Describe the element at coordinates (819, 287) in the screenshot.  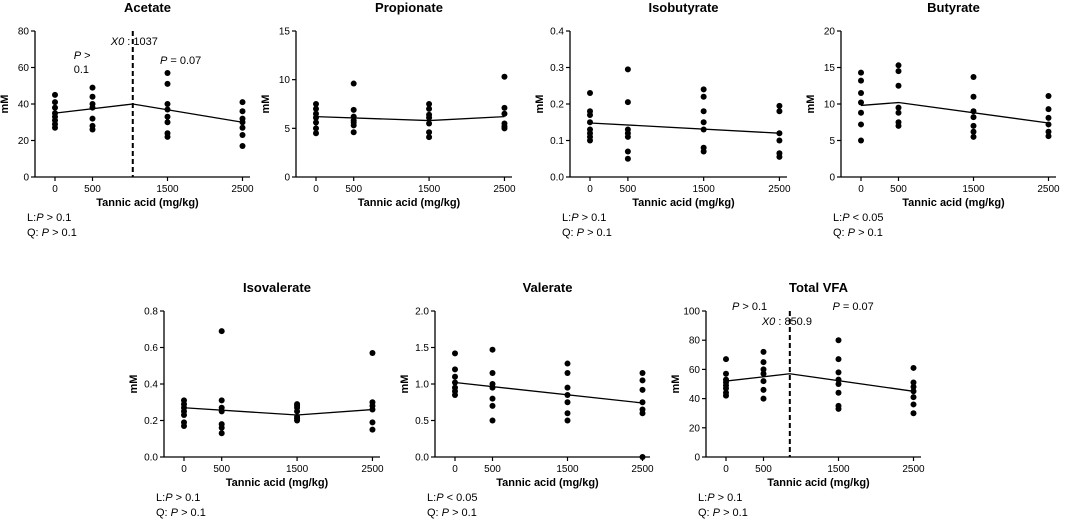
I see `chart-title: Total VFA` at that location.